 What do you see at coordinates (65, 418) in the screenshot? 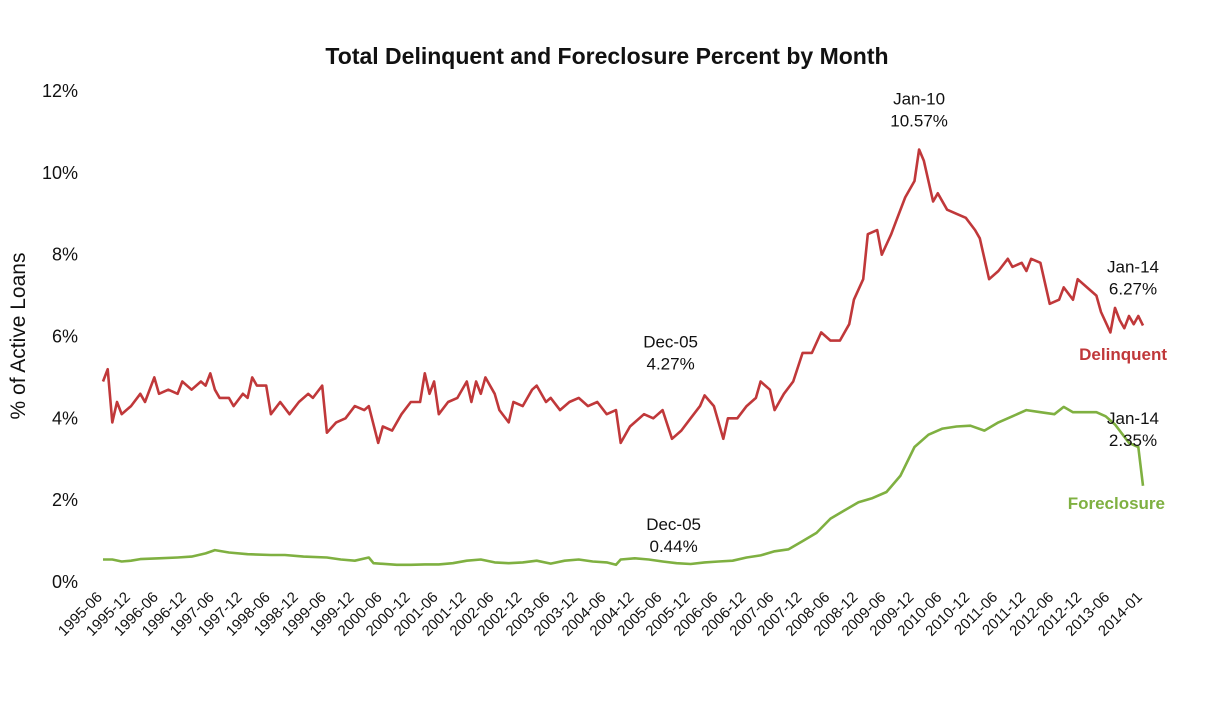
I see `y-tick-label: 4%` at bounding box center [65, 418].